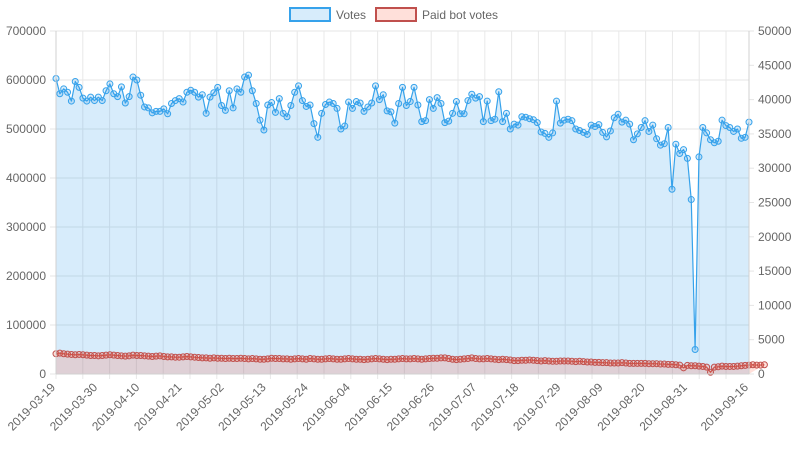 The image size is (798, 450). I want to click on y-right-tick-label: 35000, so click(775, 134).